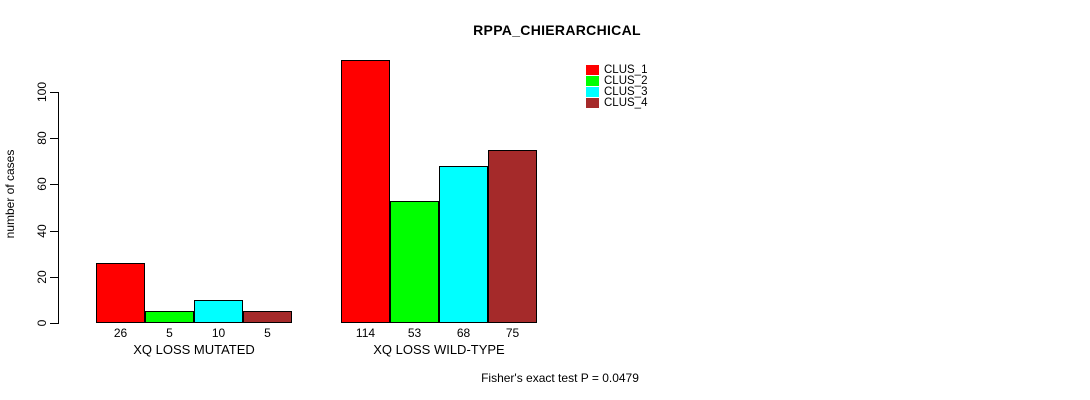 This screenshot has width=1090, height=400. Describe the element at coordinates (557, 30) in the screenshot. I see `chart-title: RPPA_CHIERARCHICAL` at that location.